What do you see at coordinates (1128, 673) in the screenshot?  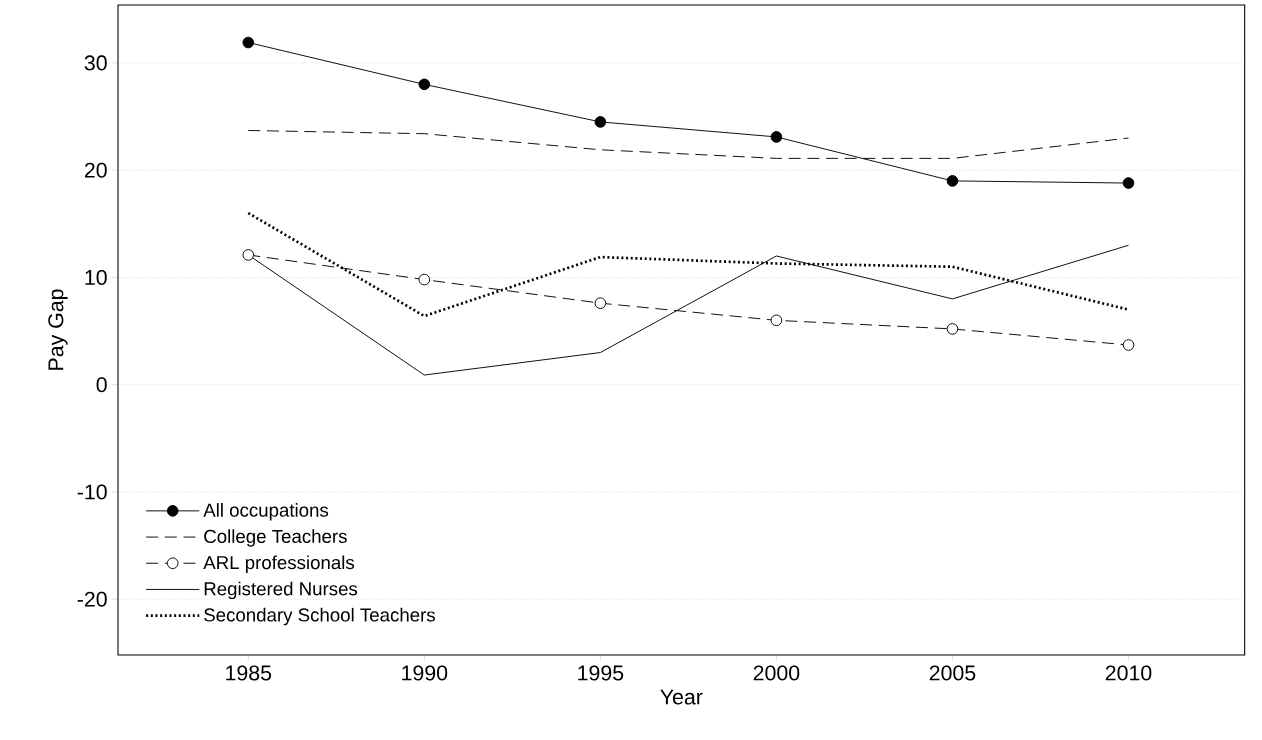 I see `x-tick-label: 2010` at bounding box center [1128, 673].